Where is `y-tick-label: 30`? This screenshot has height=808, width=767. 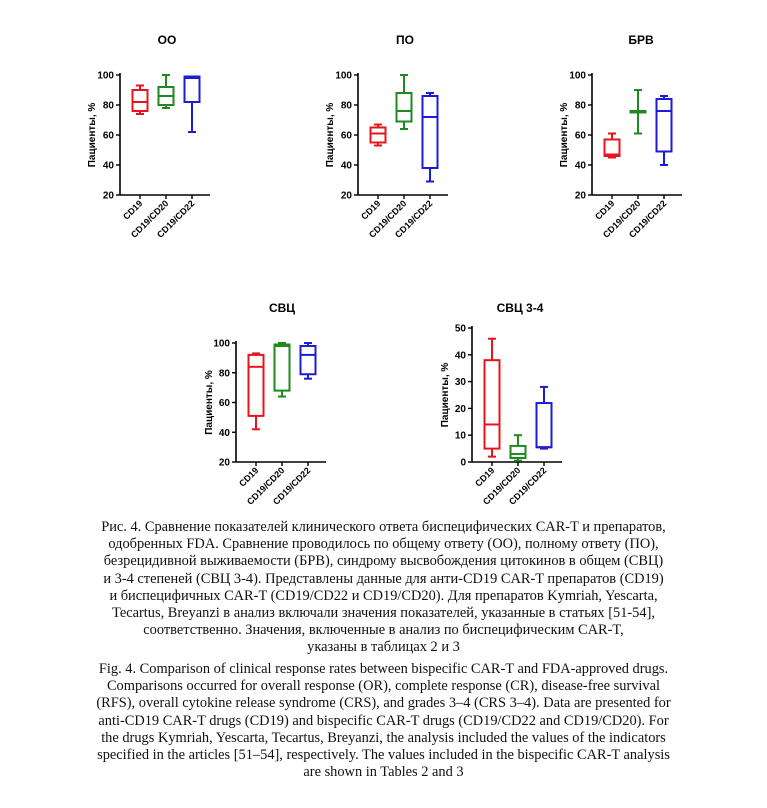
y-tick-label: 30 is located at coordinates (461, 382).